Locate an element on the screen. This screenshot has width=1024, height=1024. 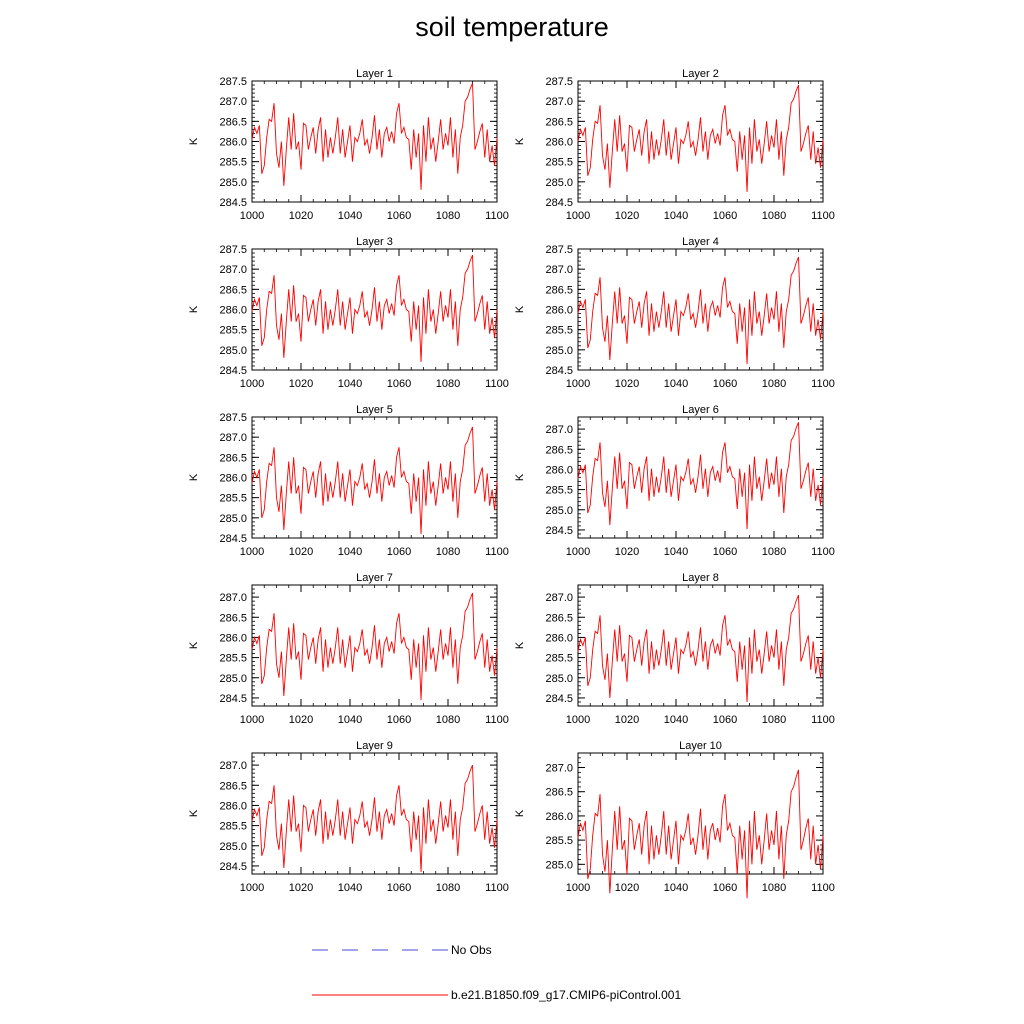
panel-title: Layer 6 is located at coordinates (700, 410).